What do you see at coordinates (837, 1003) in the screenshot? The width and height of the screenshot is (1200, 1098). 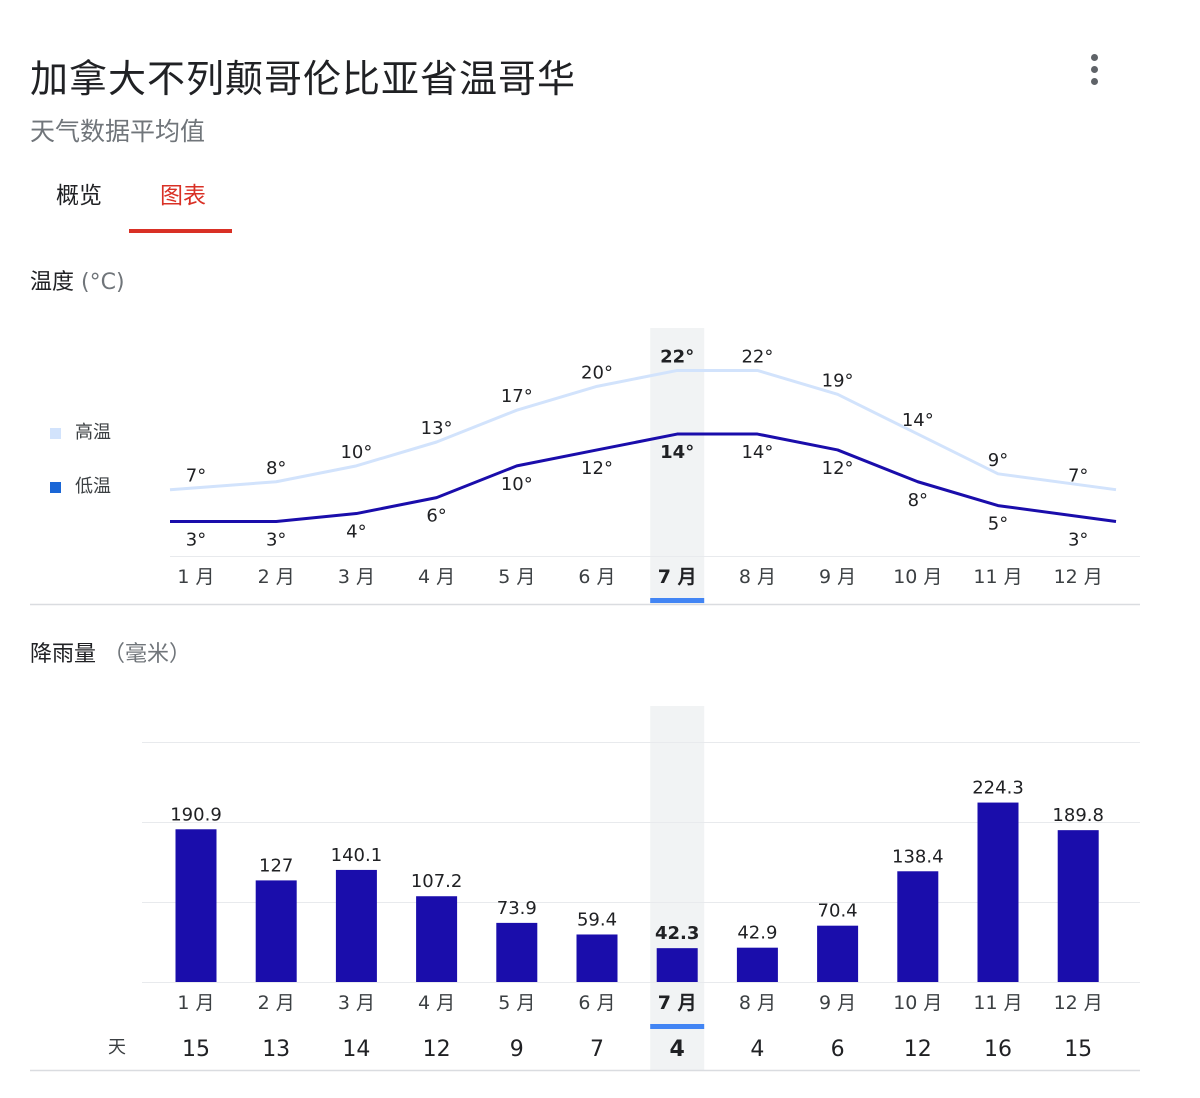 I see `precip-x-tick: 9 月` at bounding box center [837, 1003].